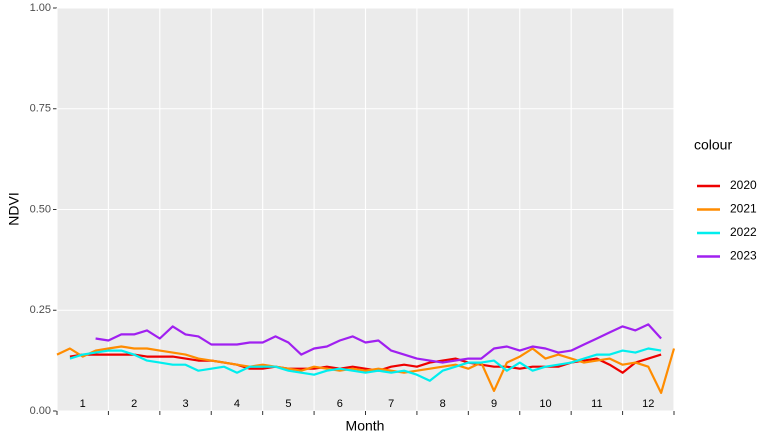 The height and width of the screenshot is (442, 773). Describe the element at coordinates (443, 404) in the screenshot. I see `x-tick-label: 8` at that location.